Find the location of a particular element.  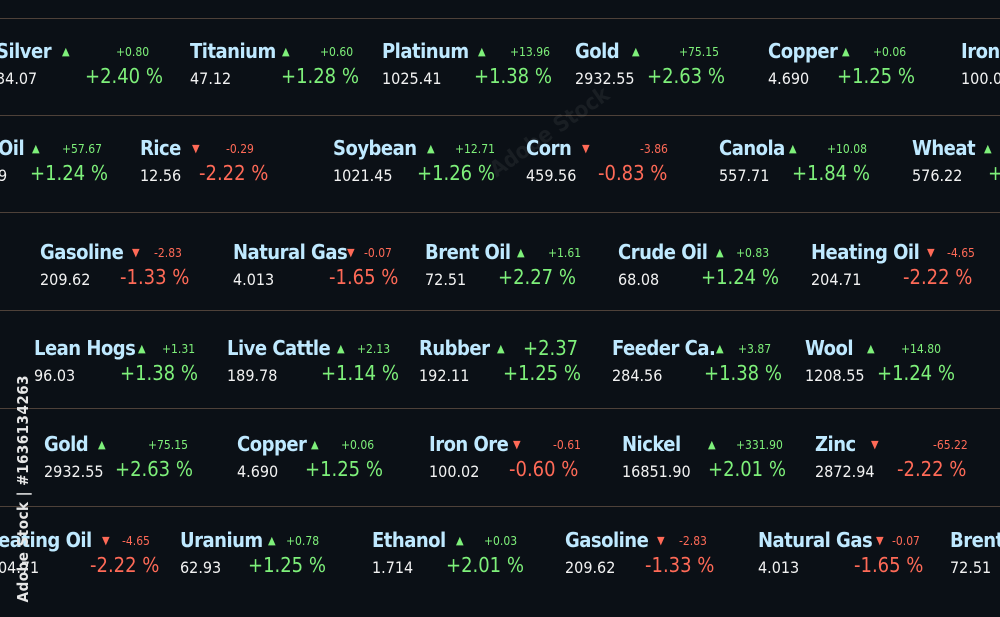

commodity-name: Titanium is located at coordinates (233, 51).